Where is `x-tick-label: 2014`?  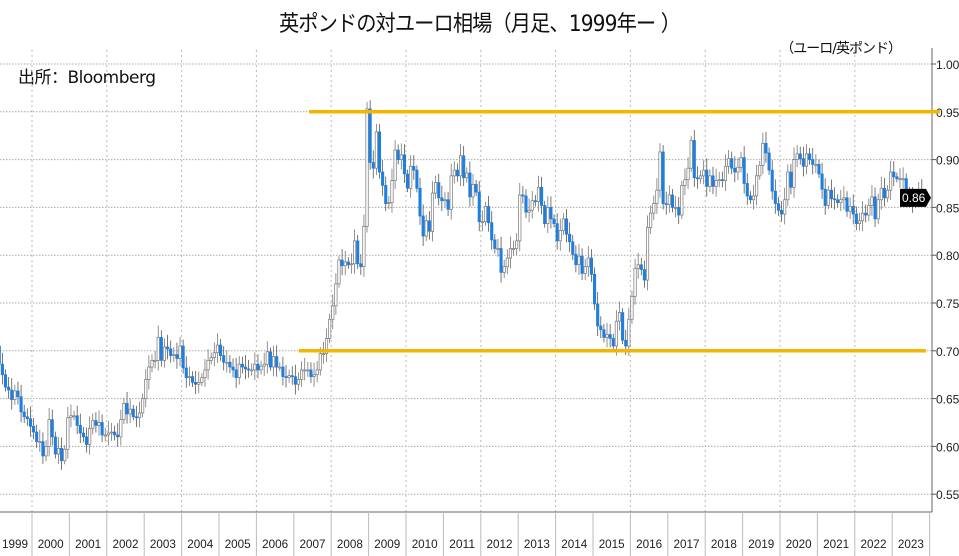 x-tick-label: 2014 is located at coordinates (574, 544).